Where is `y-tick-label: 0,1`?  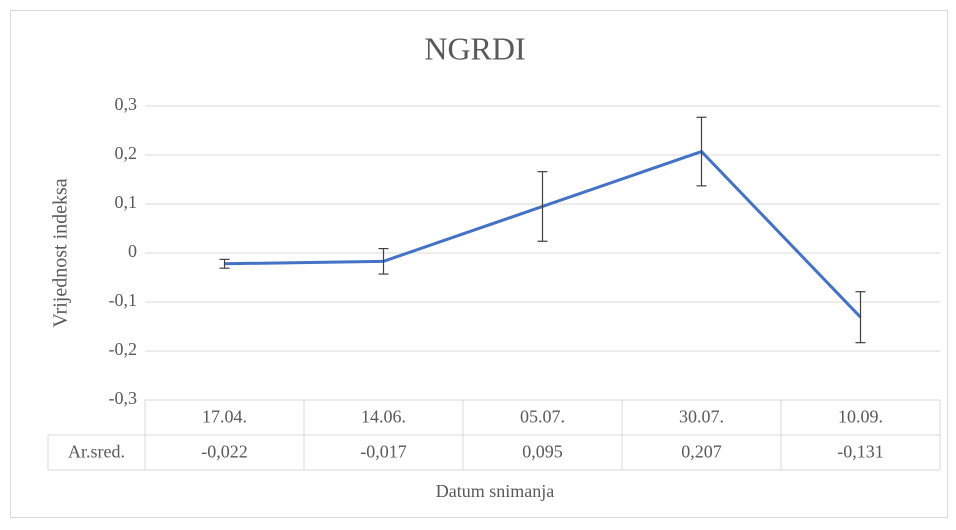 y-tick-label: 0,1 is located at coordinates (126, 202).